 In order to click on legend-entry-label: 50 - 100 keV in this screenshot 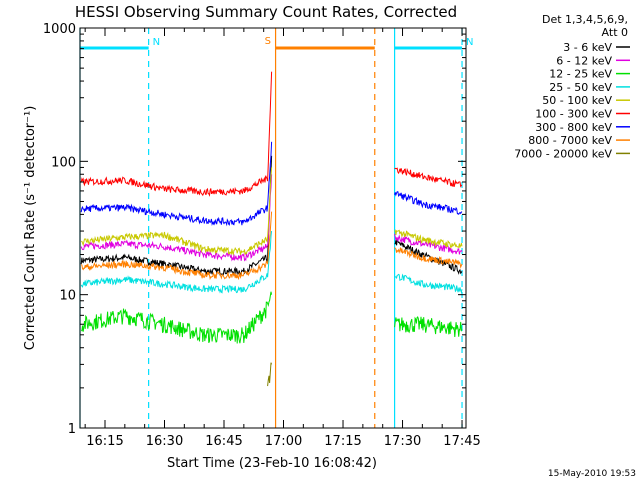, I will do `click(577, 100)`.